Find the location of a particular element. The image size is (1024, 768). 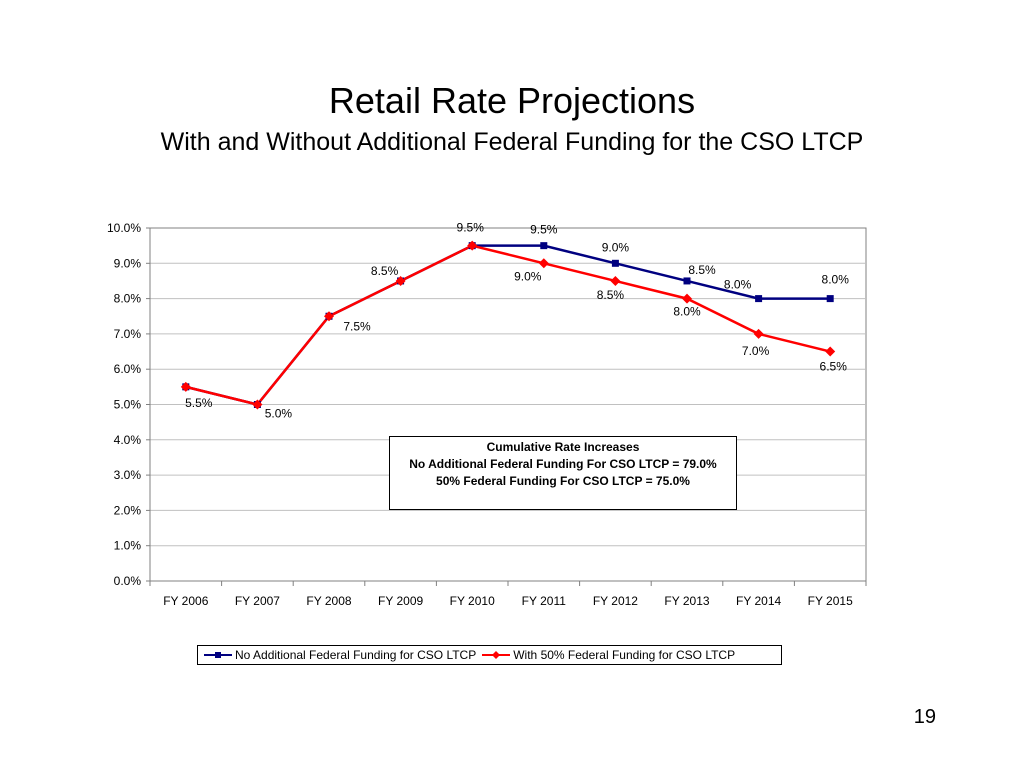

legend-swatch-square-icon is located at coordinates (218, 655).